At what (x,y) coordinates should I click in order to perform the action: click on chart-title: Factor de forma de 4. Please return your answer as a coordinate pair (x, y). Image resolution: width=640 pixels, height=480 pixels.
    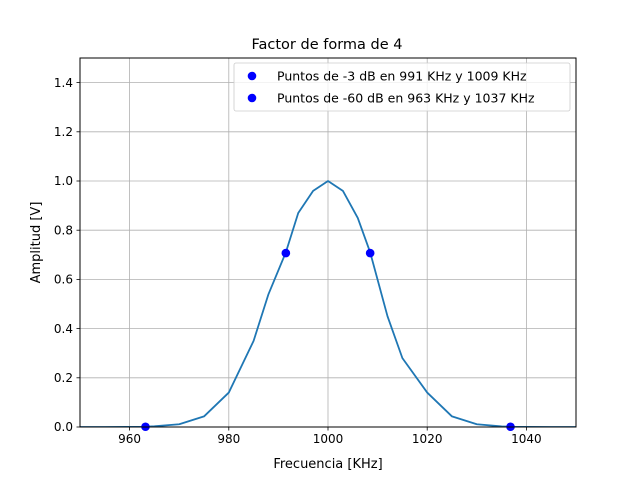
    Looking at the image, I should click on (327, 45).